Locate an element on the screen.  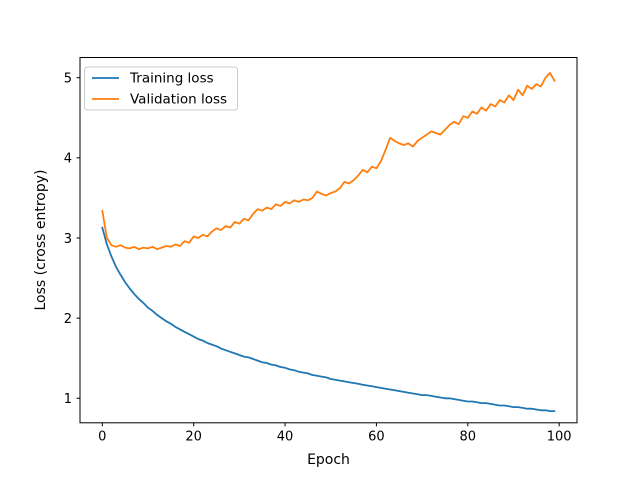
y-tick-label: 5 is located at coordinates (68, 78).